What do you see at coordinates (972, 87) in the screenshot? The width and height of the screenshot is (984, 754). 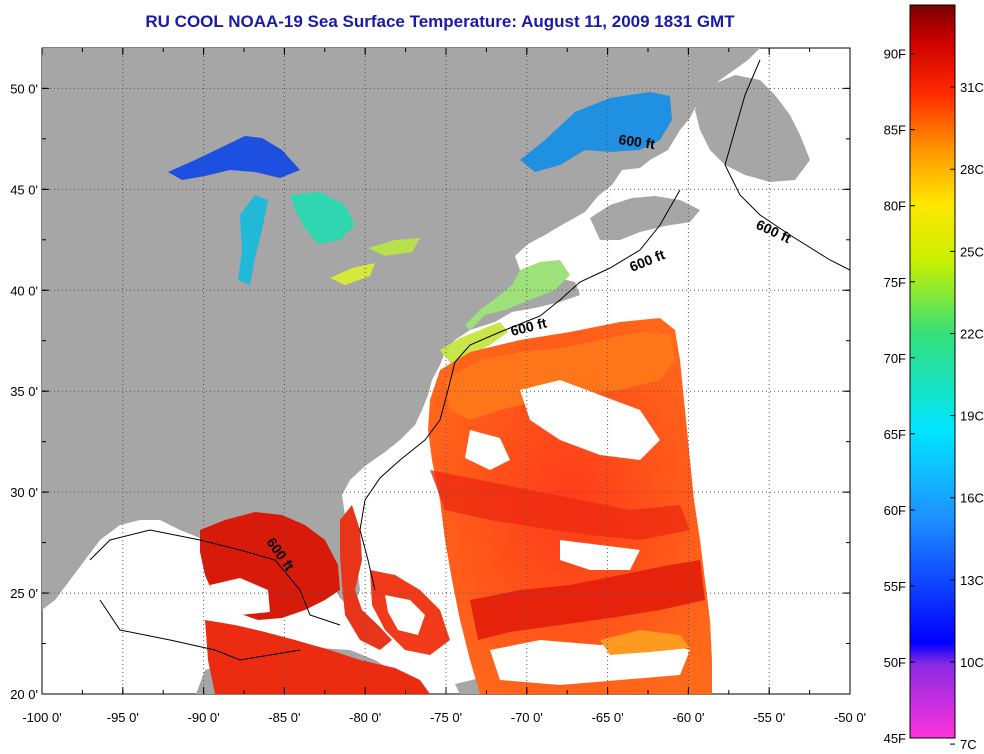 I see `colorbar-c-label: 31C` at bounding box center [972, 87].